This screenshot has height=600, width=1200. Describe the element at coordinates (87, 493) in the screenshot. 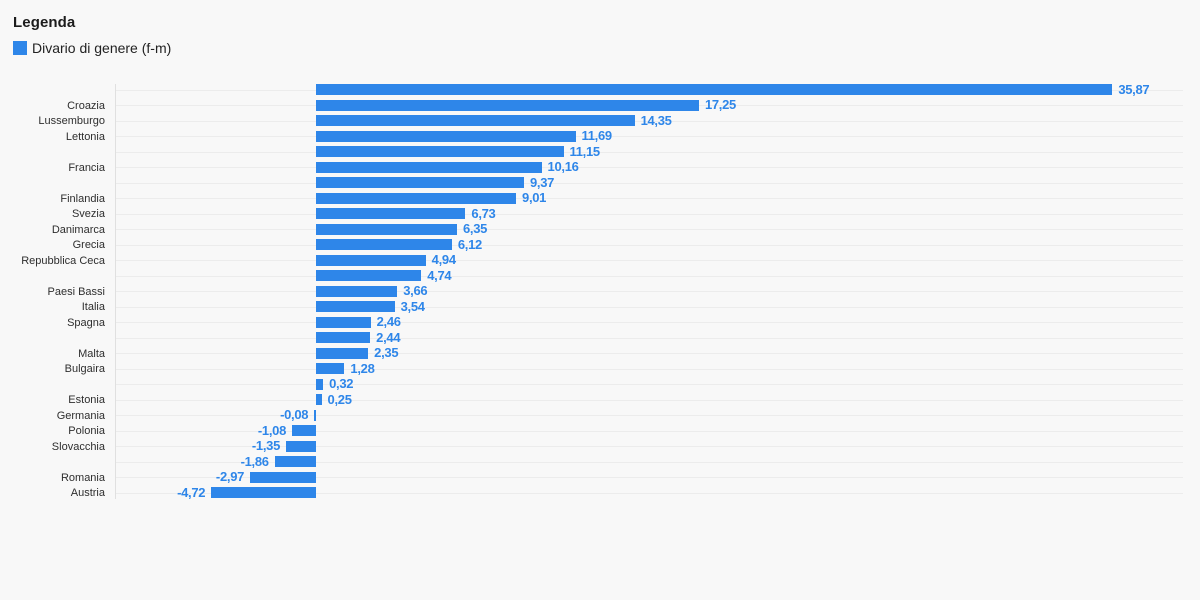

I see `category-label: Austria` at that location.